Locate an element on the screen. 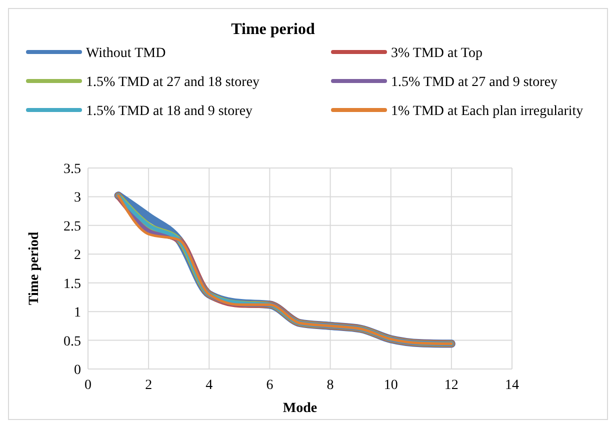 This screenshot has height=428, width=614. x-tick-label: 8 is located at coordinates (330, 385).